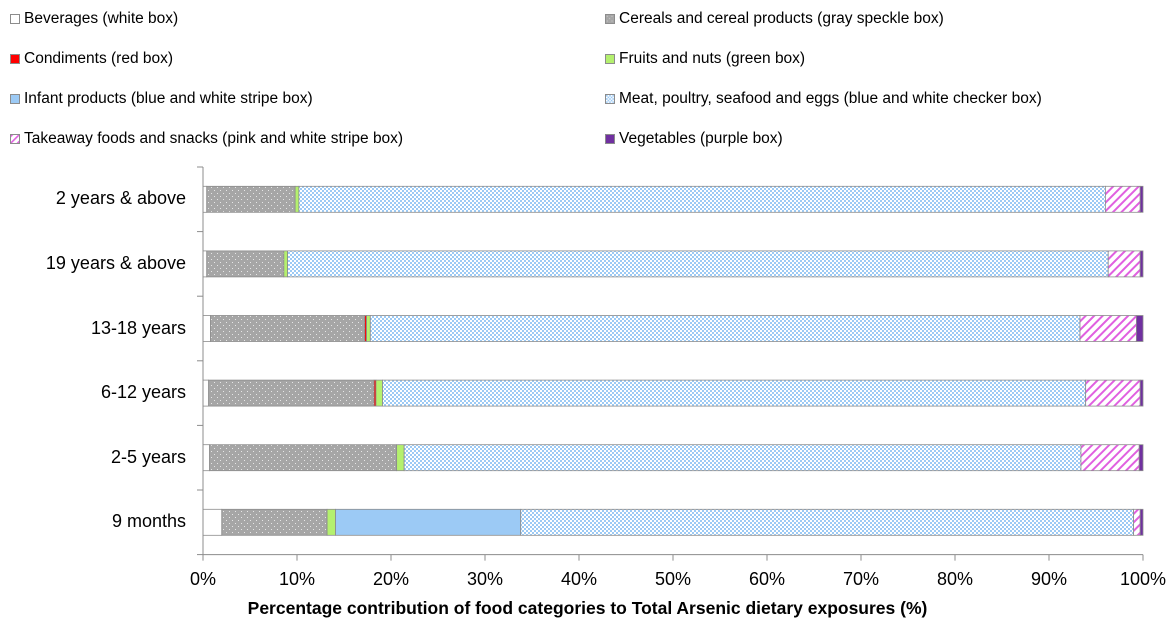 The width and height of the screenshot is (1175, 625). I want to click on x-tick-label: 50%, so click(673, 578).